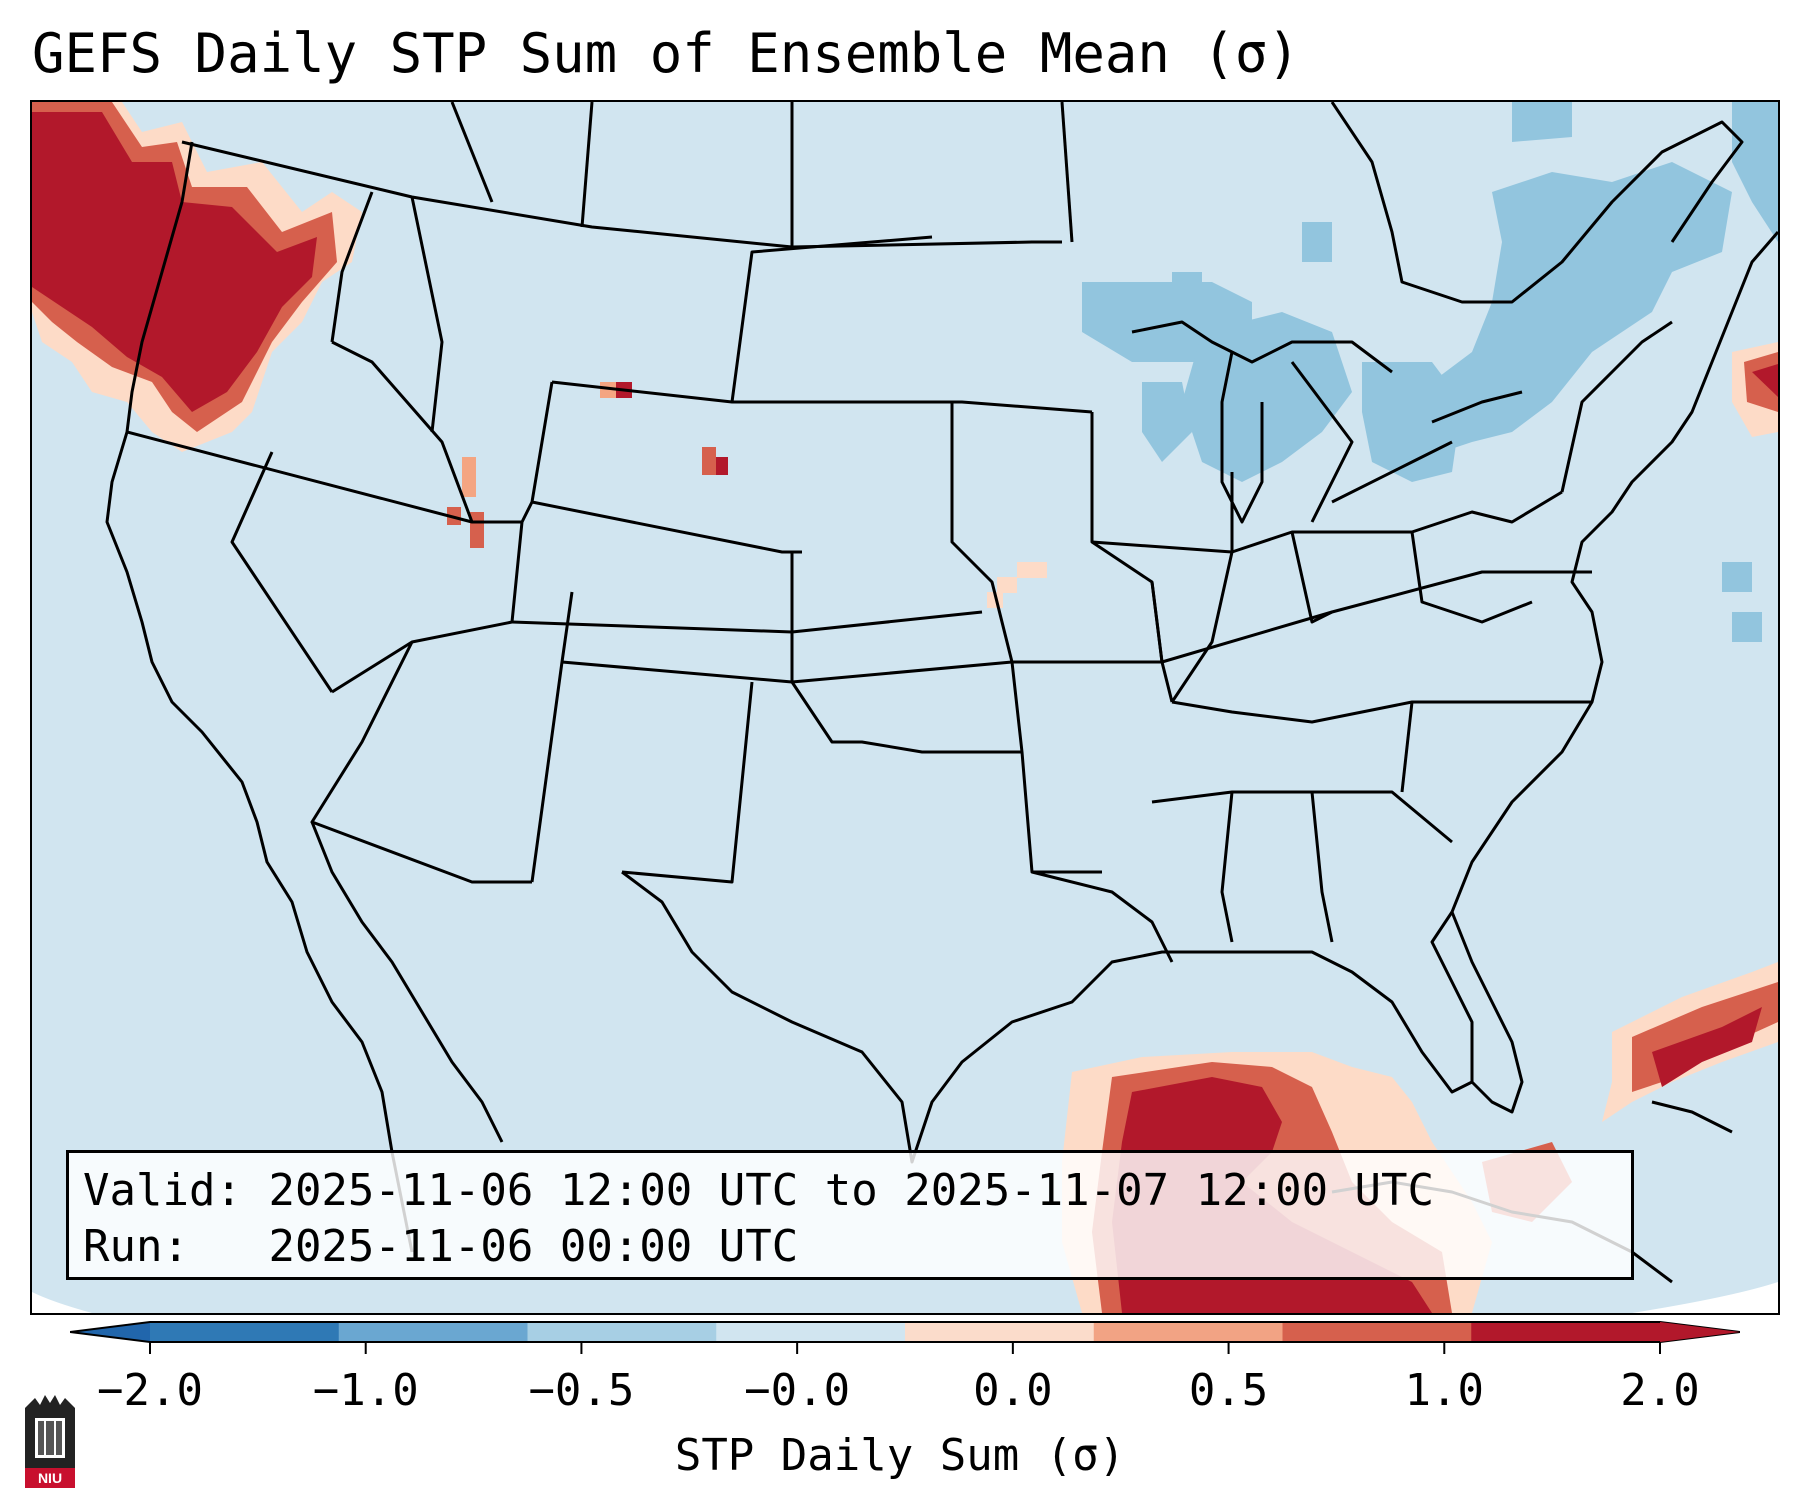 This screenshot has height=1506, width=1803. I want to click on light-blue-cells, so click(1430, 372).